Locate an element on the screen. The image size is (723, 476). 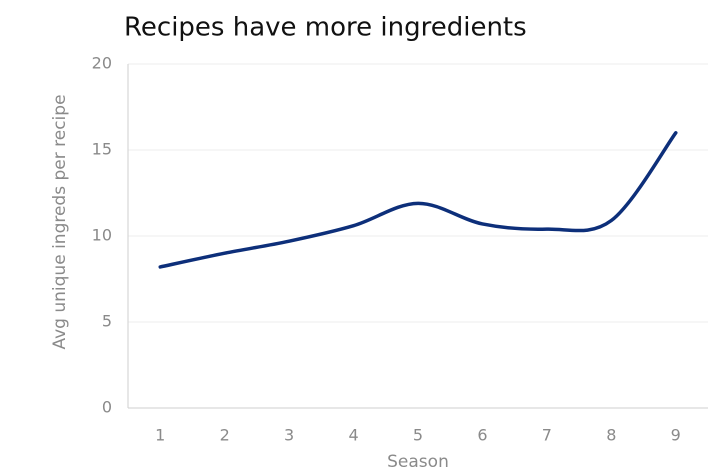
x-tick-label: 7 is located at coordinates (547, 435).